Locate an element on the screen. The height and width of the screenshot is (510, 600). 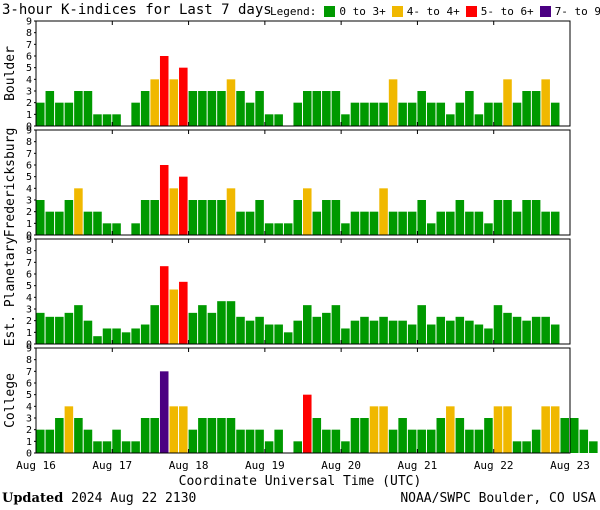
y-tick-label: 4 is located at coordinates (29, 80).